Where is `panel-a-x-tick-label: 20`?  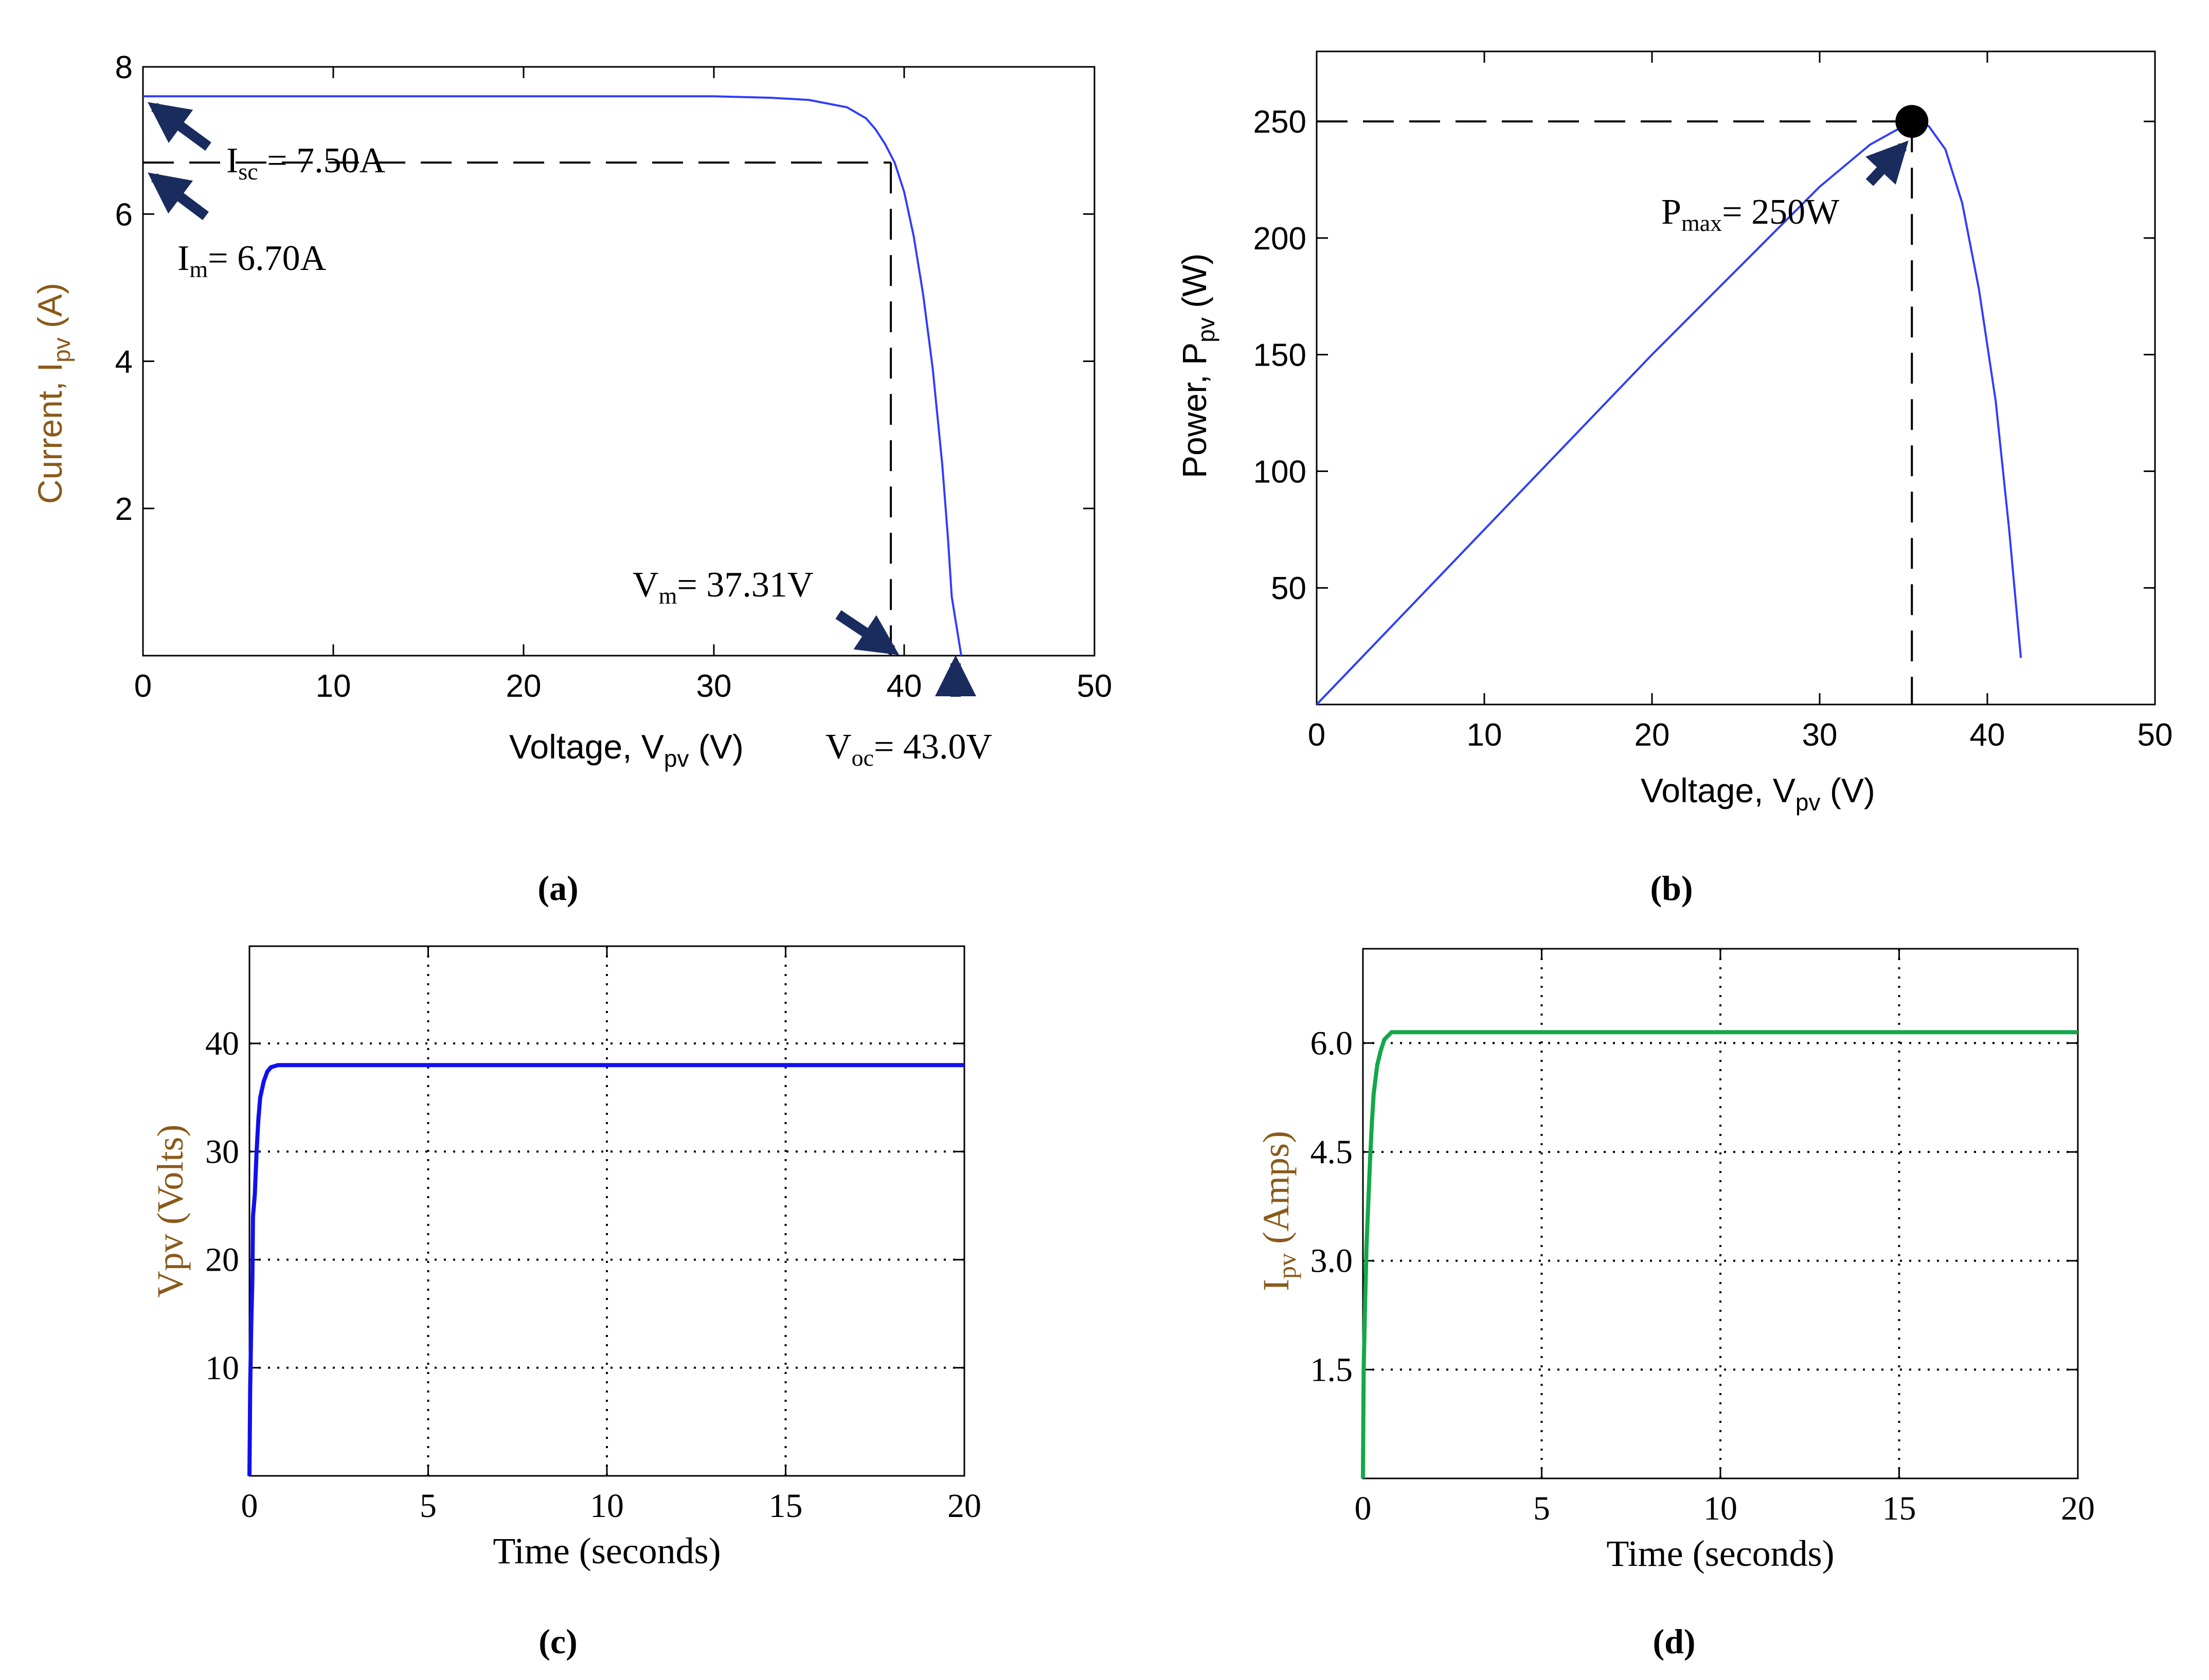
panel-a-x-tick-label: 20 is located at coordinates (524, 687).